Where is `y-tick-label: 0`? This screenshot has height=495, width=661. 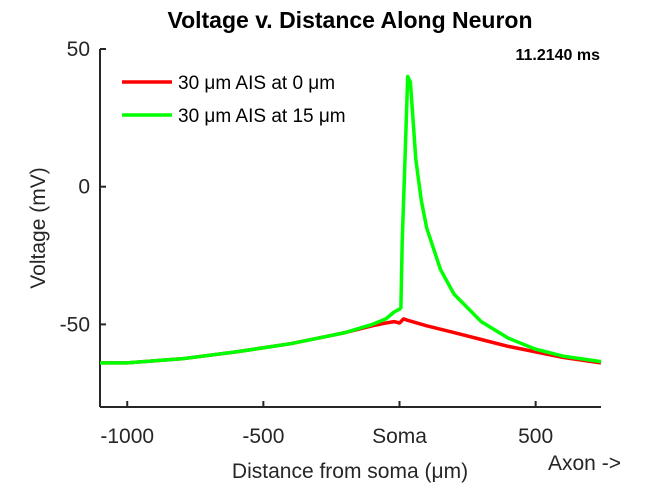 y-tick-label: 0 is located at coordinates (84, 187).